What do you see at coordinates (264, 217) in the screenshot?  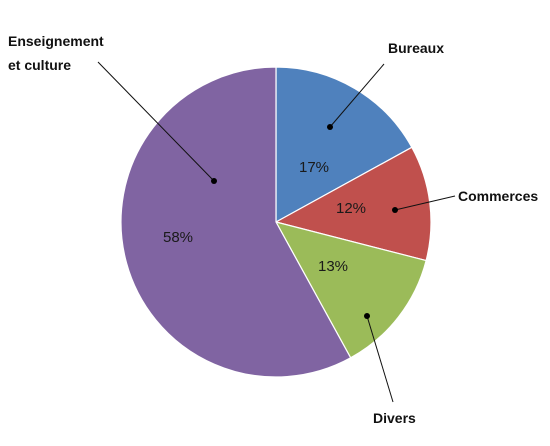 I see `percent-labels: 17% 12% 13% 58%` at bounding box center [264, 217].